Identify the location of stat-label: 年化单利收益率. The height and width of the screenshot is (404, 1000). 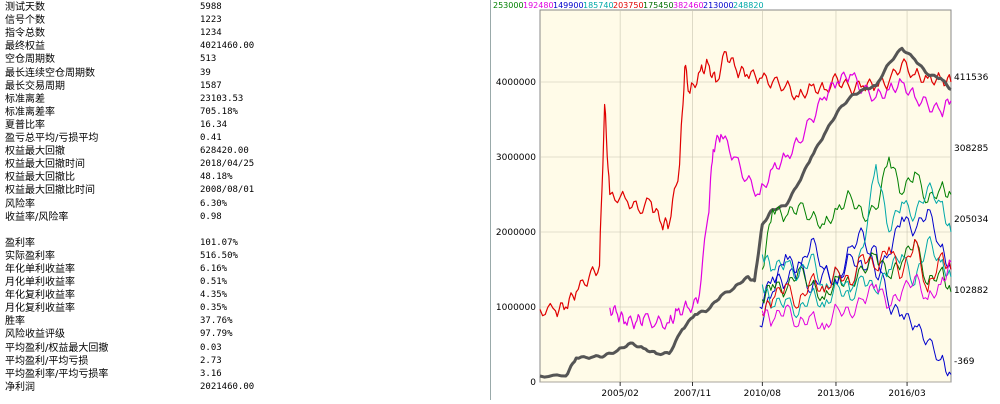
(40, 269).